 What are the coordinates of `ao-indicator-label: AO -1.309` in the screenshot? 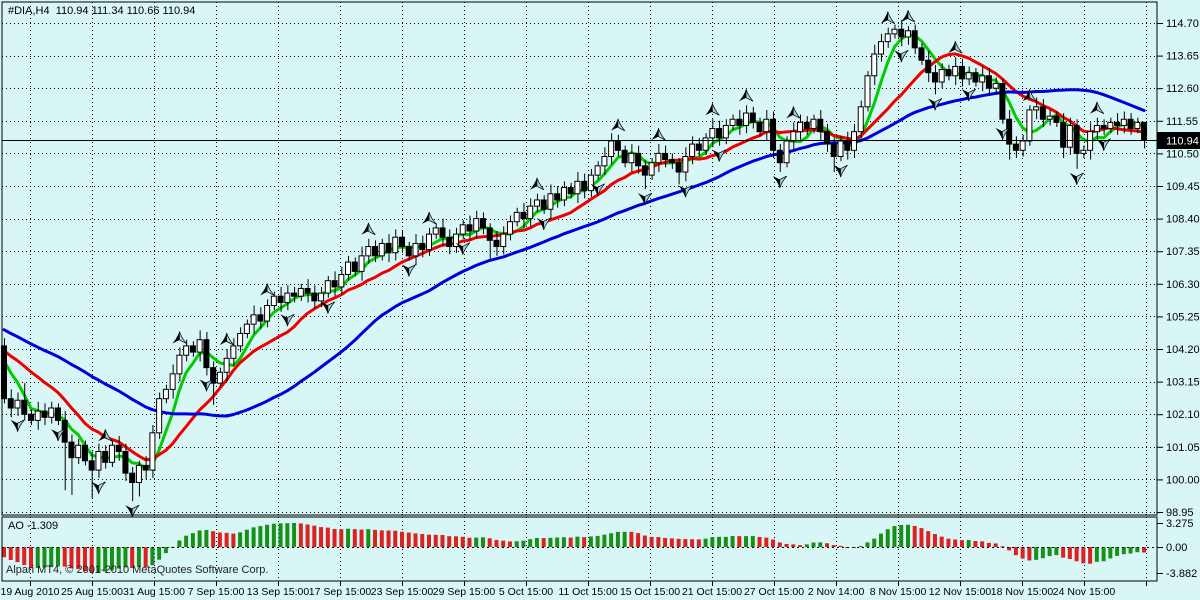 It's located at (33, 526).